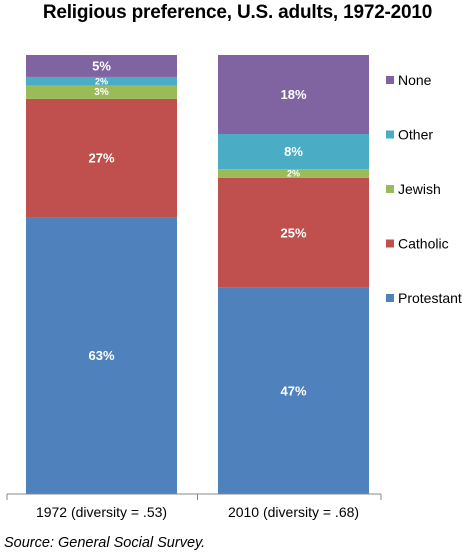 Image resolution: width=475 pixels, height=557 pixels. I want to click on legend-swatch-jewish, so click(390, 189).